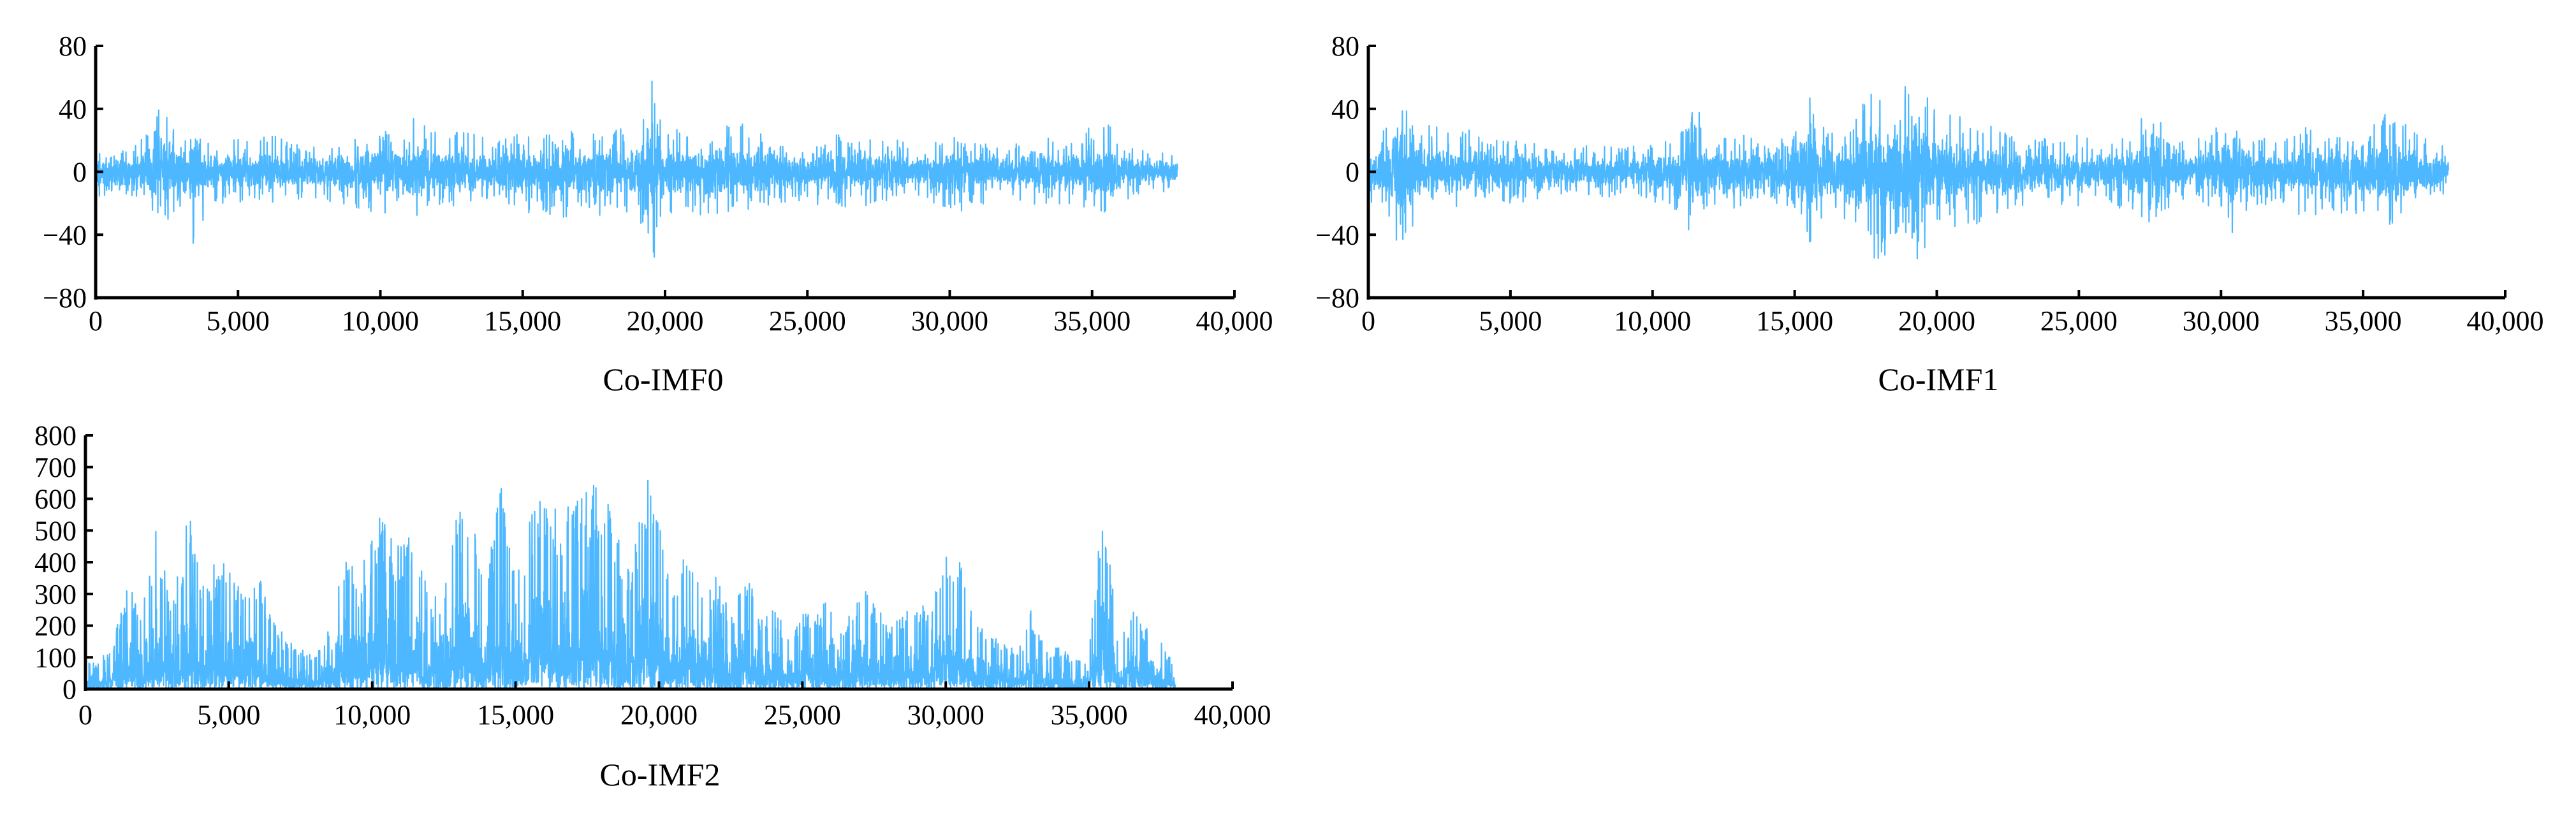 This screenshot has width=2576, height=814. What do you see at coordinates (56, 594) in the screenshot?
I see `y-tick-label: 300` at bounding box center [56, 594].